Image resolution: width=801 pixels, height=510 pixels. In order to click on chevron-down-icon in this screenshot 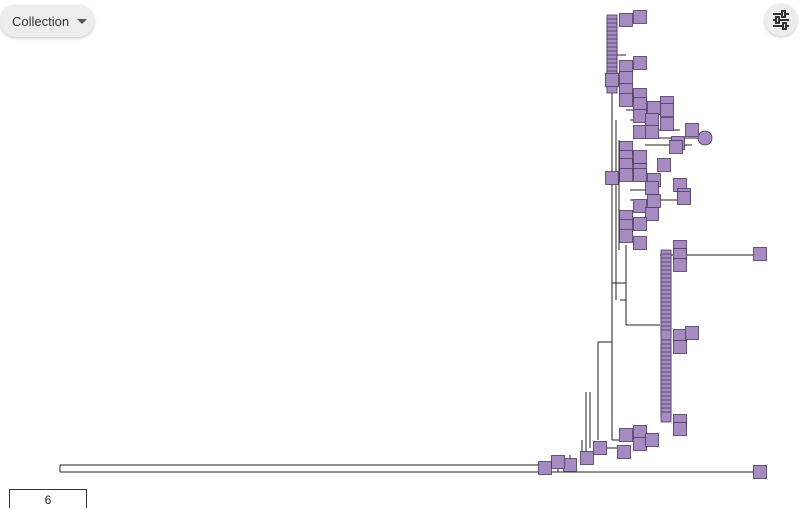, I will do `click(82, 21)`.